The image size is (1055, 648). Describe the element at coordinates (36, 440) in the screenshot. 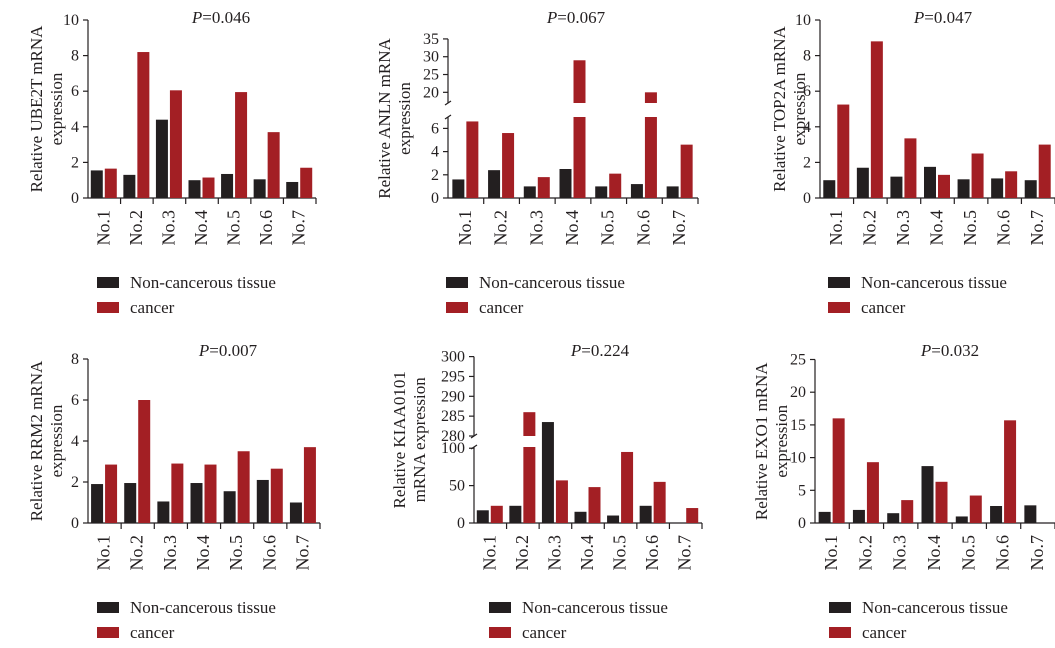

I see `y-axis-label-line: Relative RRM2 mRNA` at that location.